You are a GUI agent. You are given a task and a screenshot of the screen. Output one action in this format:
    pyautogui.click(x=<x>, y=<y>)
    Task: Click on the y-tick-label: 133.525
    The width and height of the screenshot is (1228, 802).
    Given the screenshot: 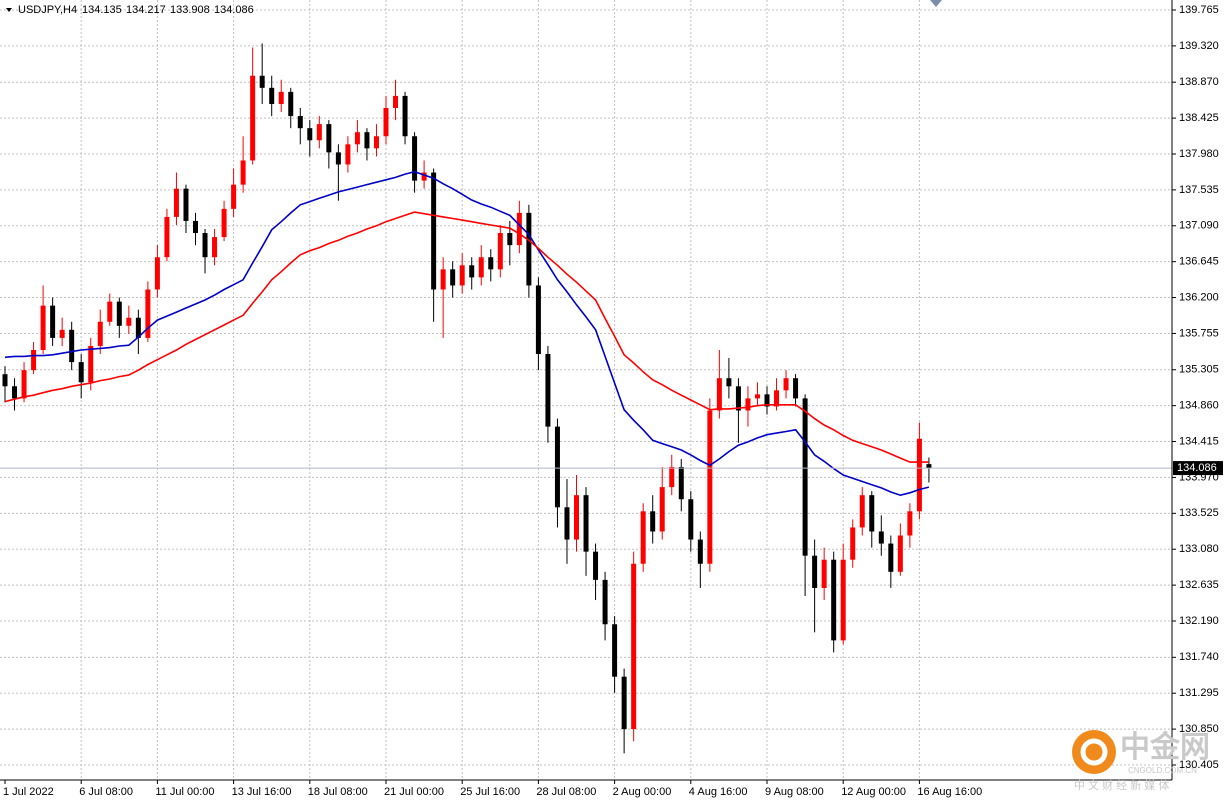 What is the action you would take?
    pyautogui.click(x=1199, y=513)
    